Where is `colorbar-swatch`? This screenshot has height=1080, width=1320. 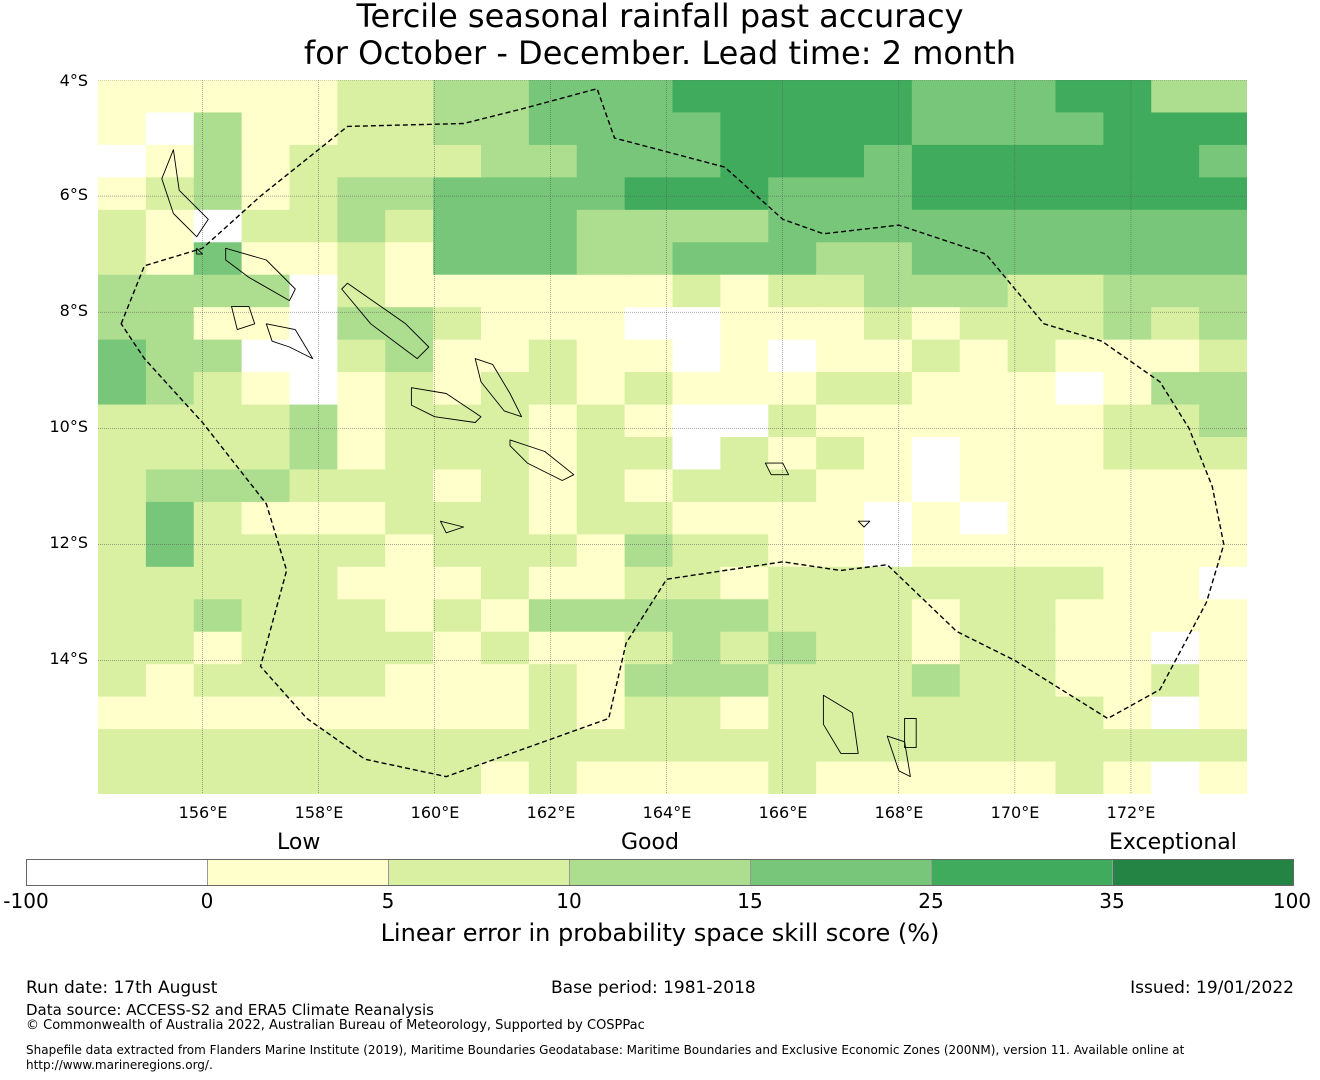 colorbar-swatch is located at coordinates (841, 872).